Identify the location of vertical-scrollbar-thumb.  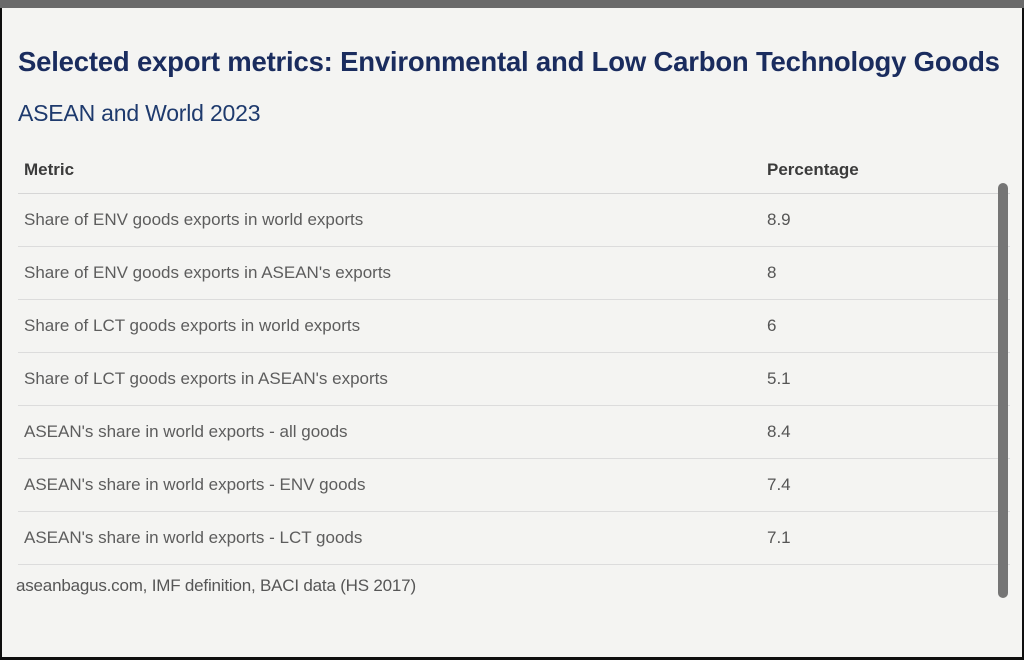
(1003, 390).